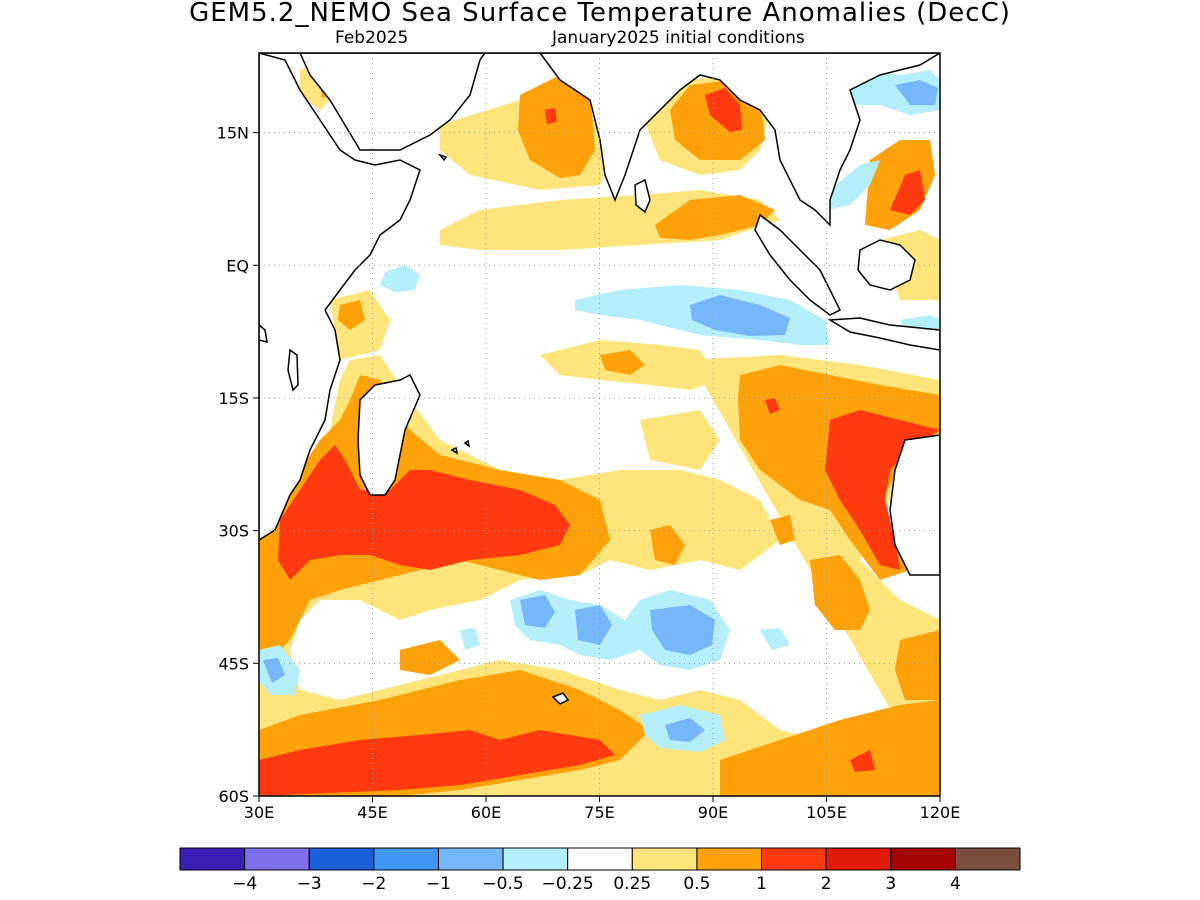 The image size is (1200, 900). I want to click on initial-conditions: January2025 initial conditions, so click(678, 38).